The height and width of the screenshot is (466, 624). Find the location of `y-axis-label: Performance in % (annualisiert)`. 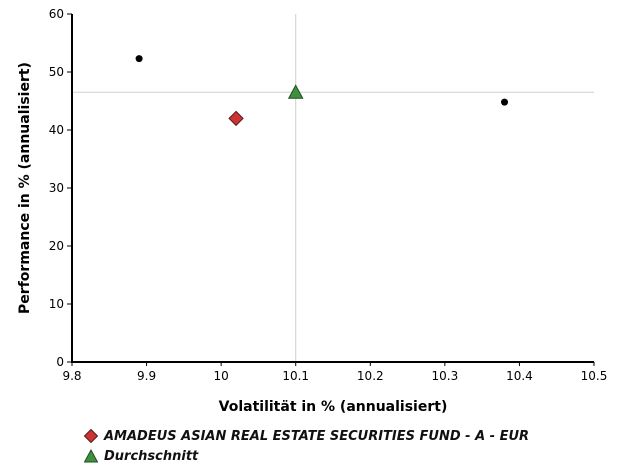

y-axis-label: Performance in % (annualisiert) is located at coordinates (25, 188).